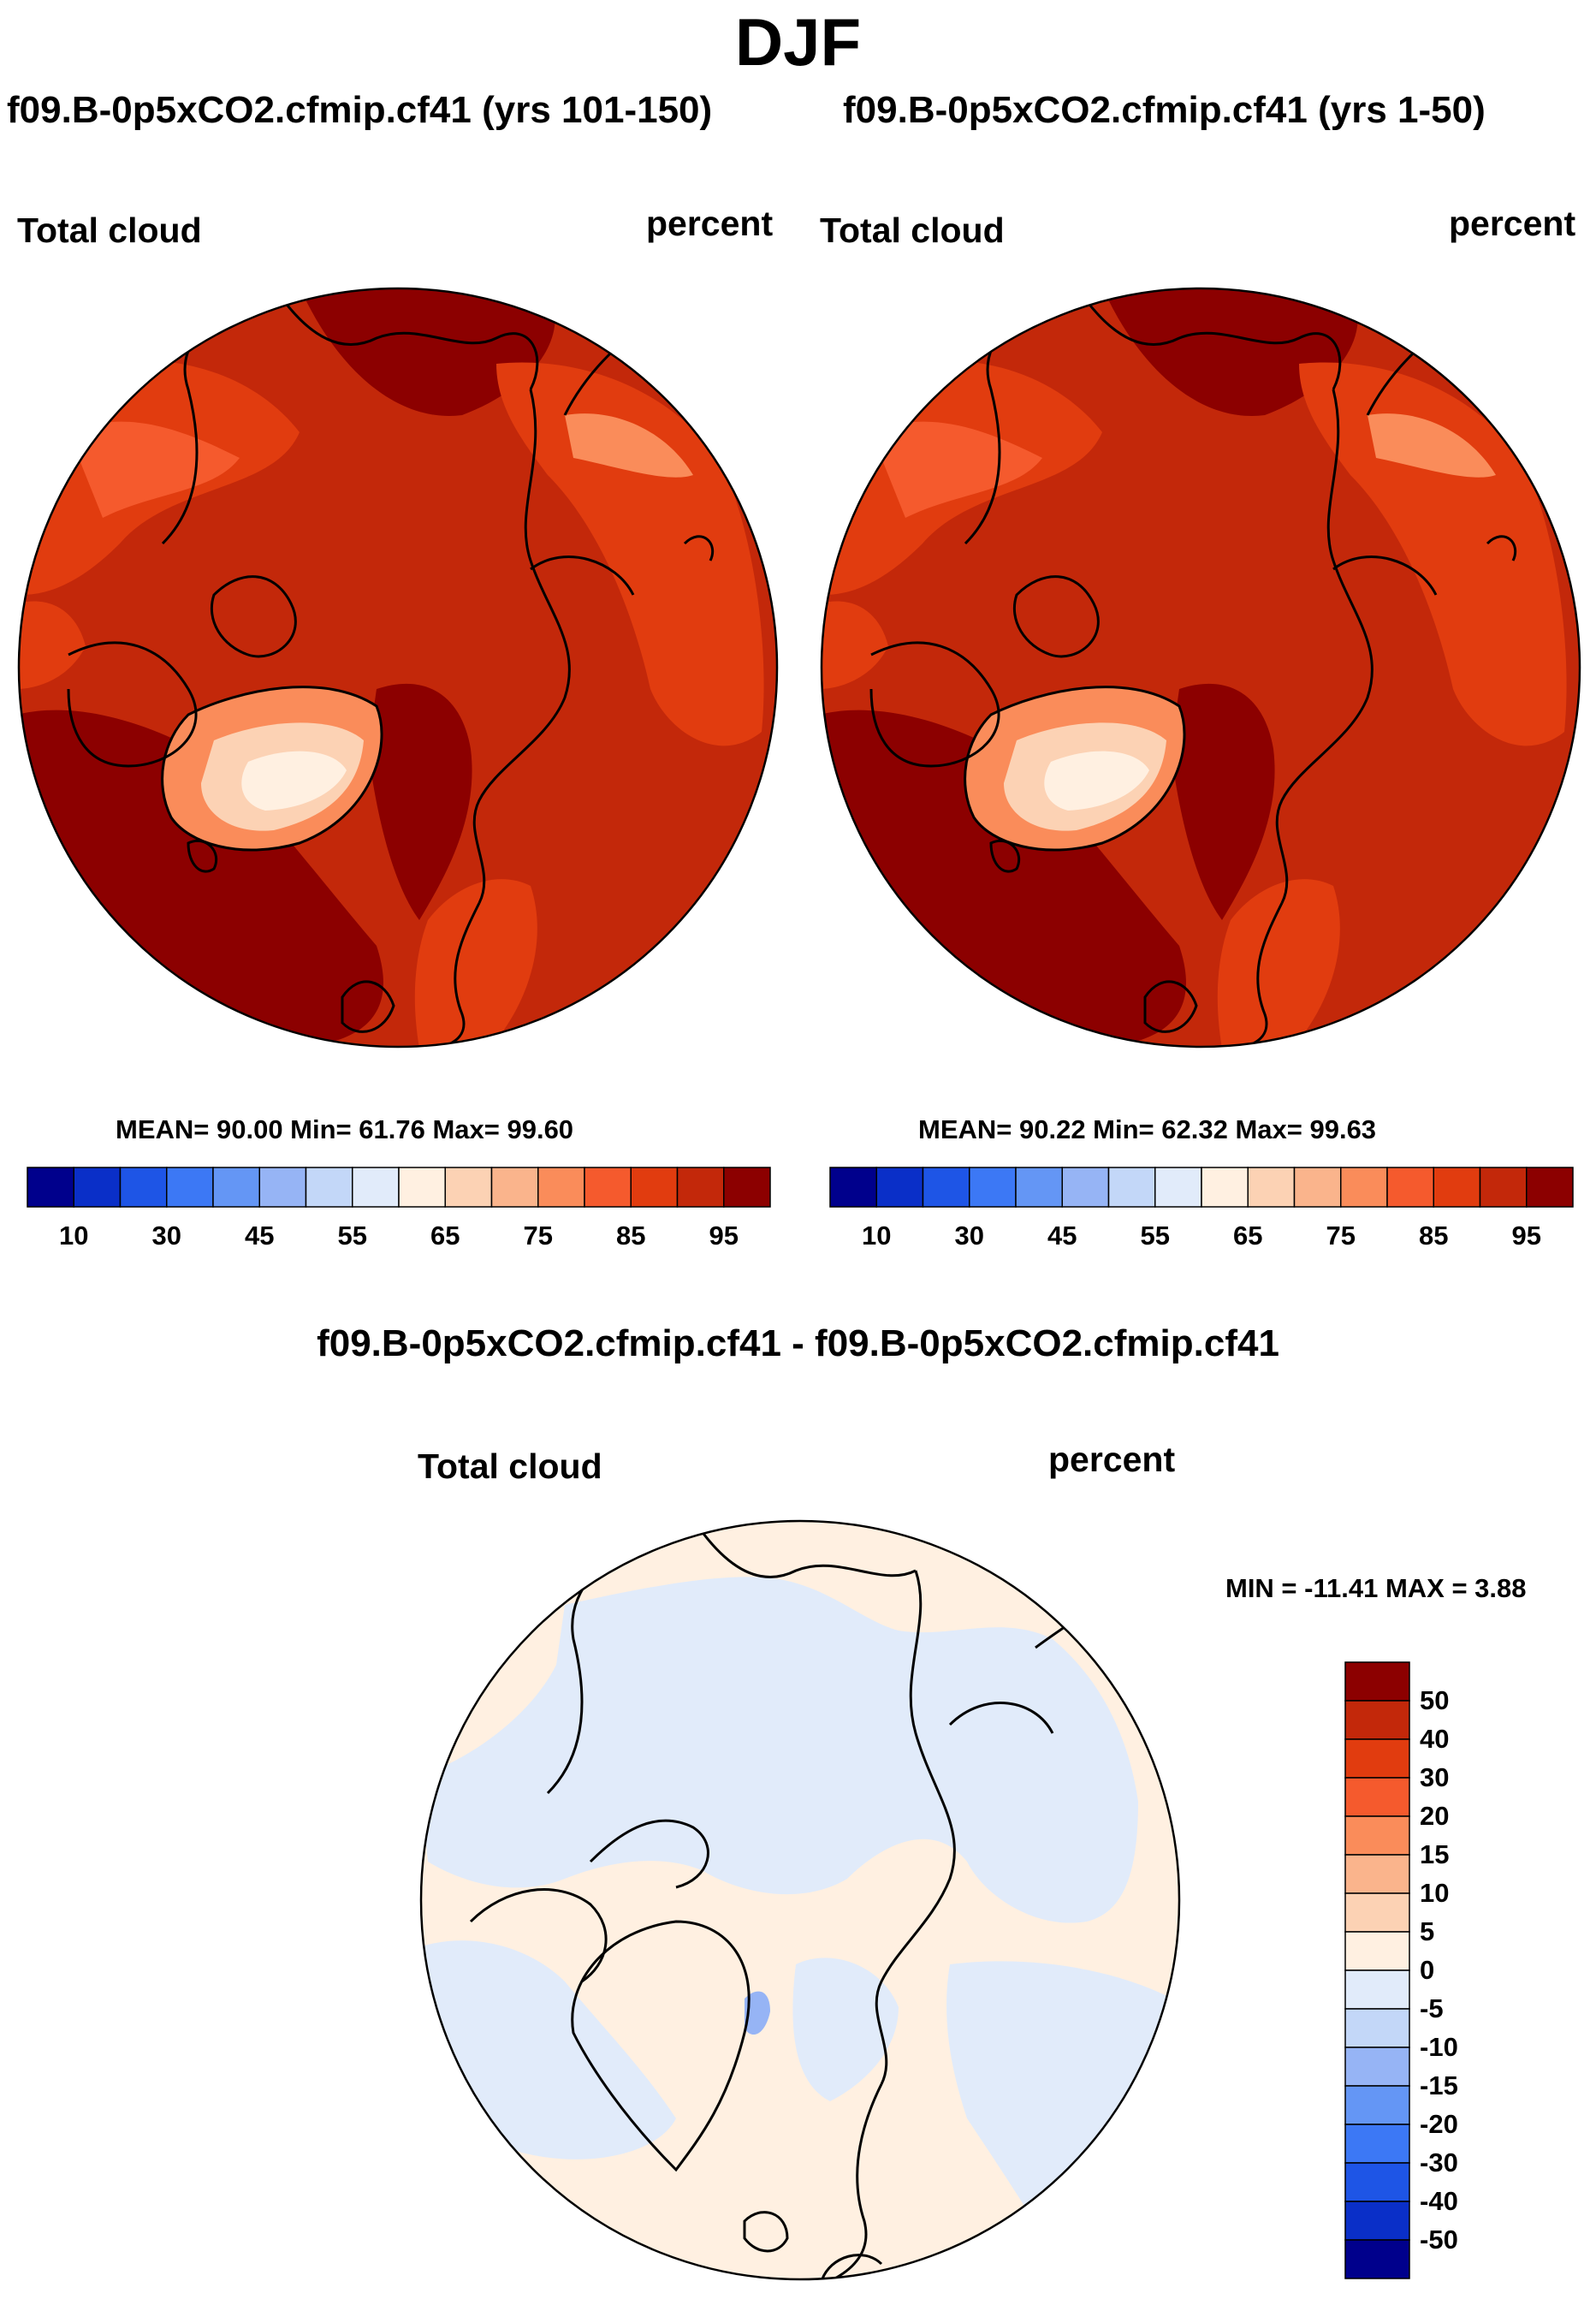 This screenshot has width=1596, height=2305. What do you see at coordinates (1435, 1854) in the screenshot?
I see `colorbar-tick-label: 15` at bounding box center [1435, 1854].